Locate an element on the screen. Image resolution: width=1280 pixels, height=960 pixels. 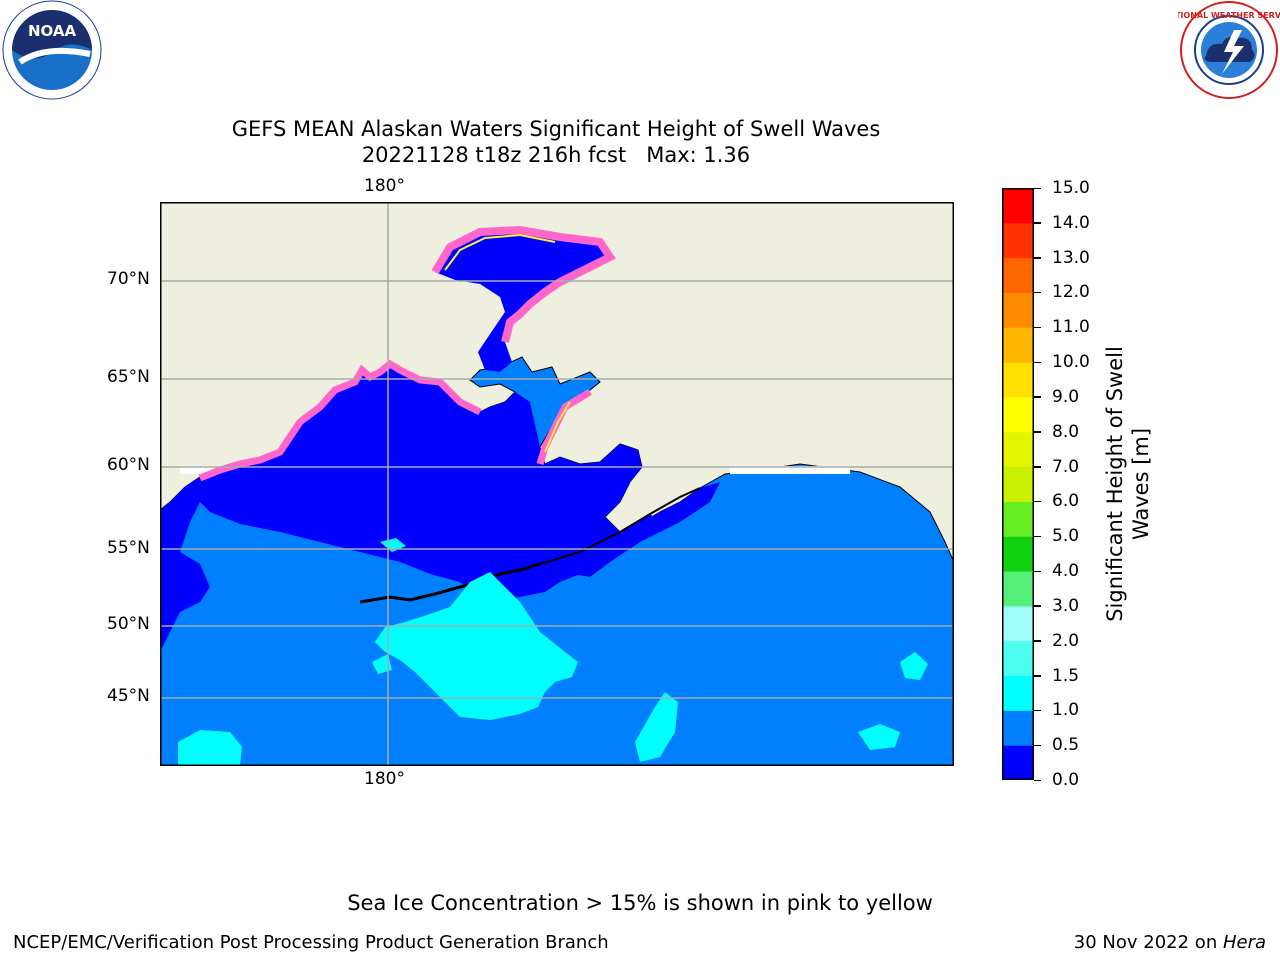
colorbar is located at coordinates (1018, 484).